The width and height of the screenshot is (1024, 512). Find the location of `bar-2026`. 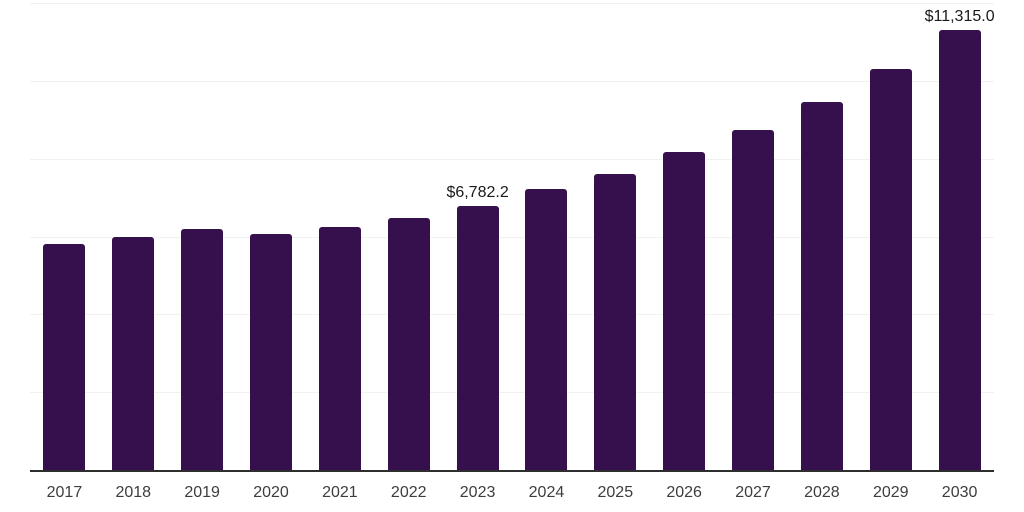

bar-2026 is located at coordinates (684, 311).